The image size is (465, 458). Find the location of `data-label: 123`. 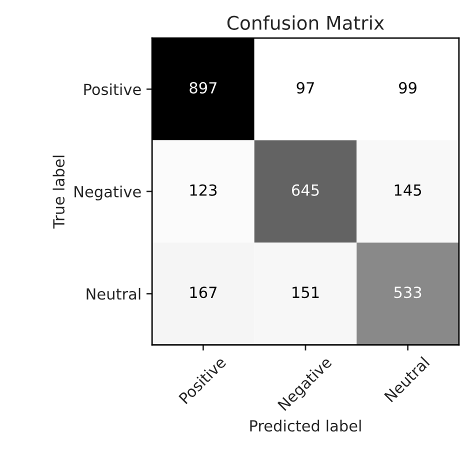

data-label: 123 is located at coordinates (203, 190).